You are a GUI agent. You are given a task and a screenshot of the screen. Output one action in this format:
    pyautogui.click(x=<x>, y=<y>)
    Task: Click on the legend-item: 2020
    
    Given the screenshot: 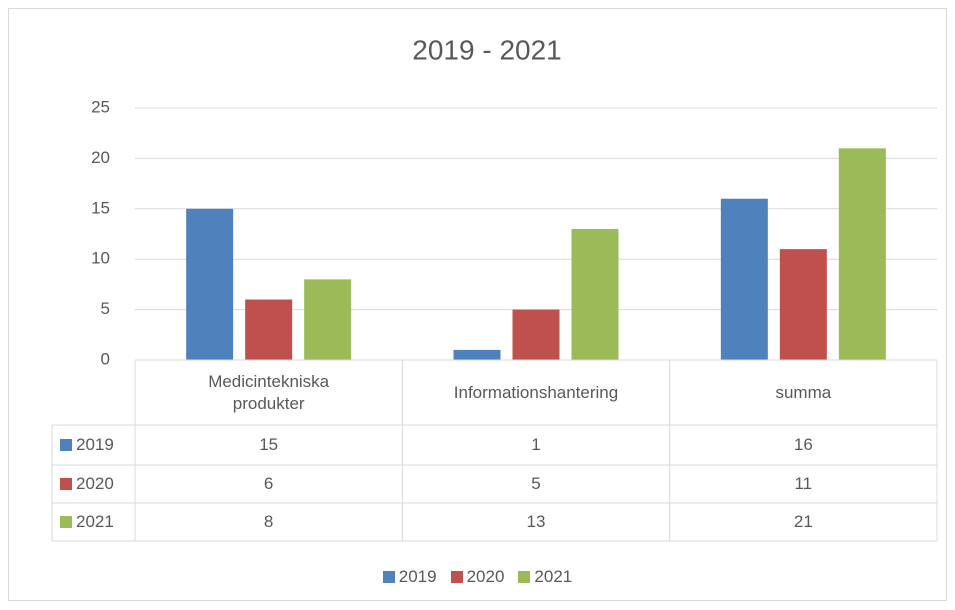 What is the action you would take?
    pyautogui.click(x=477, y=577)
    